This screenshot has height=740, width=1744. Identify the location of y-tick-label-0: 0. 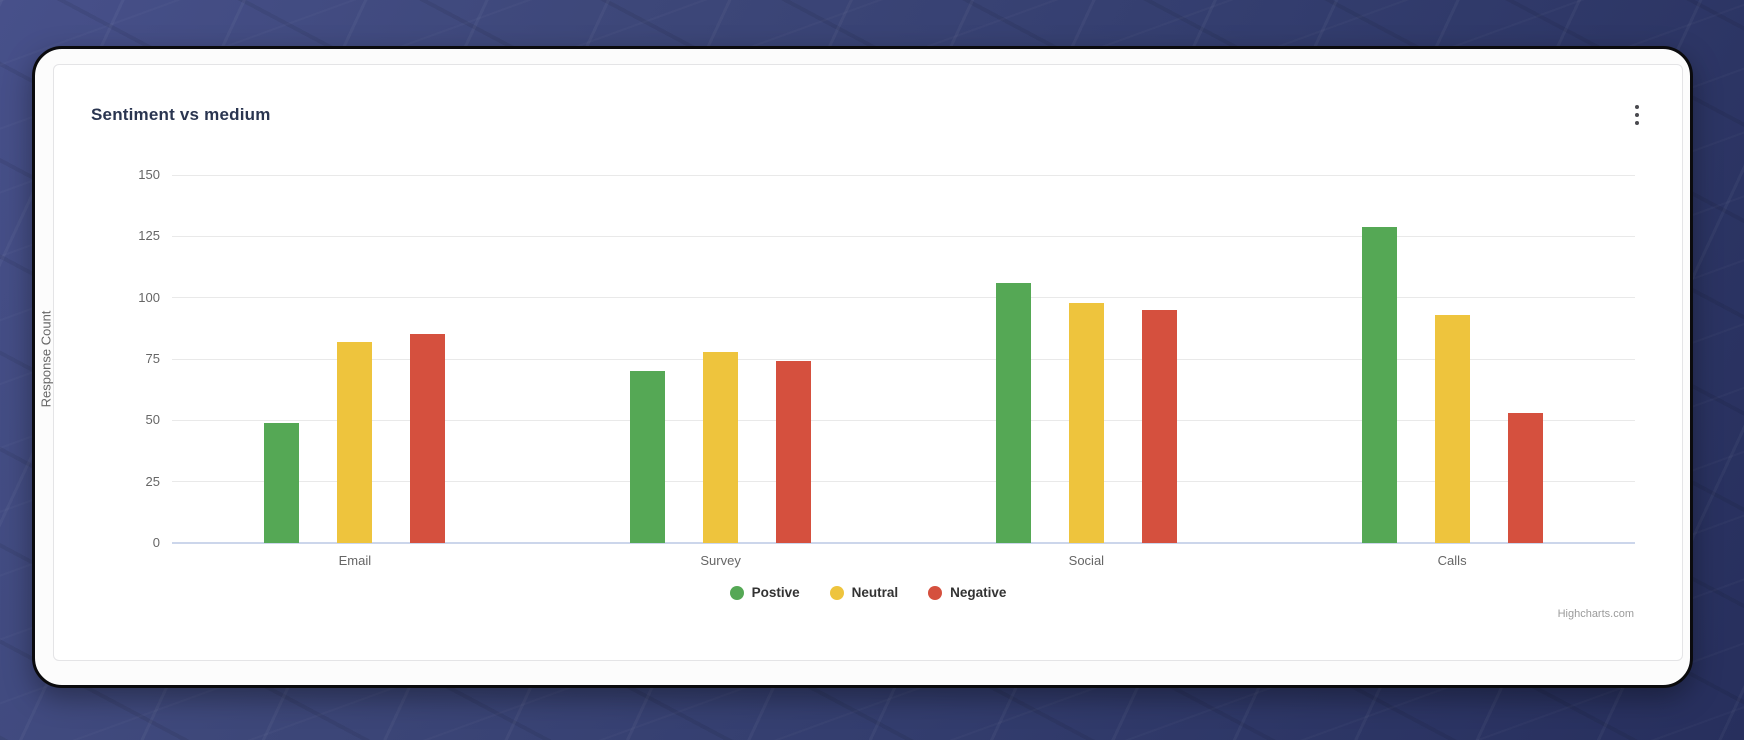
(156, 542).